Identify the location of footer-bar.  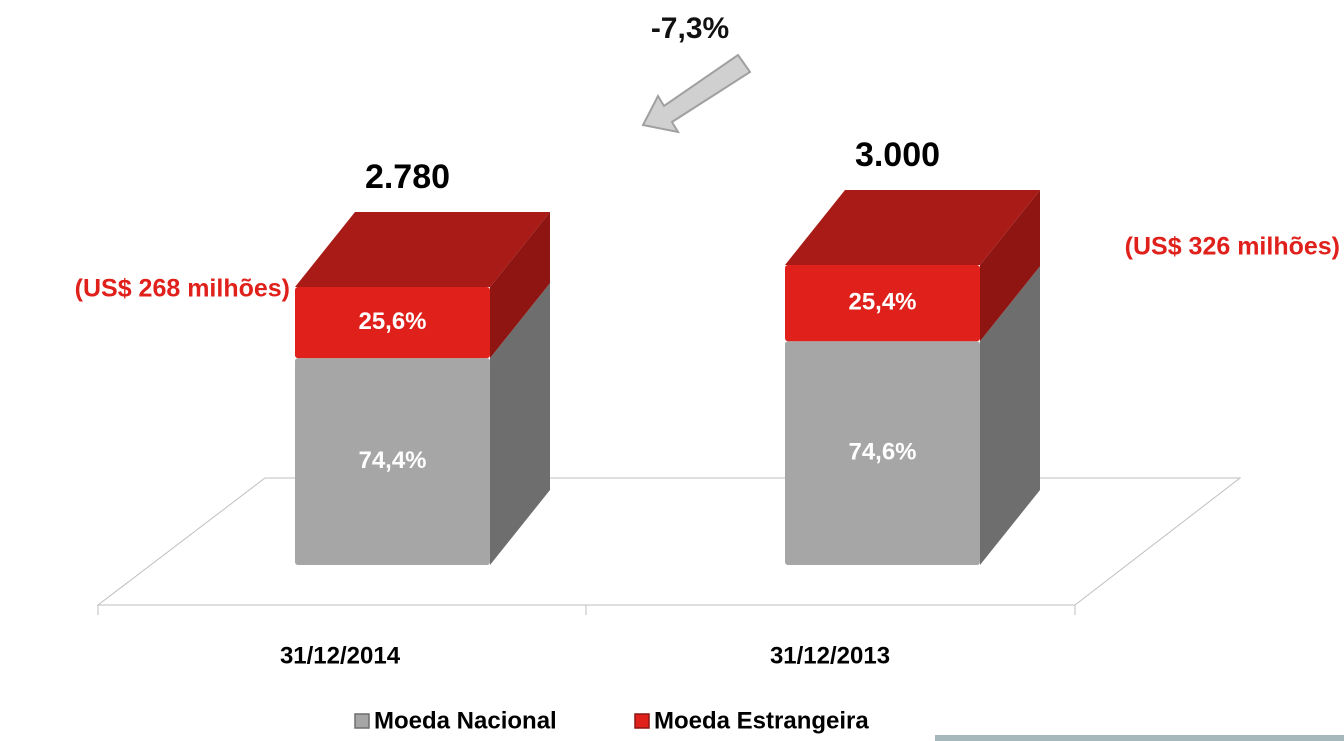
(1139, 738).